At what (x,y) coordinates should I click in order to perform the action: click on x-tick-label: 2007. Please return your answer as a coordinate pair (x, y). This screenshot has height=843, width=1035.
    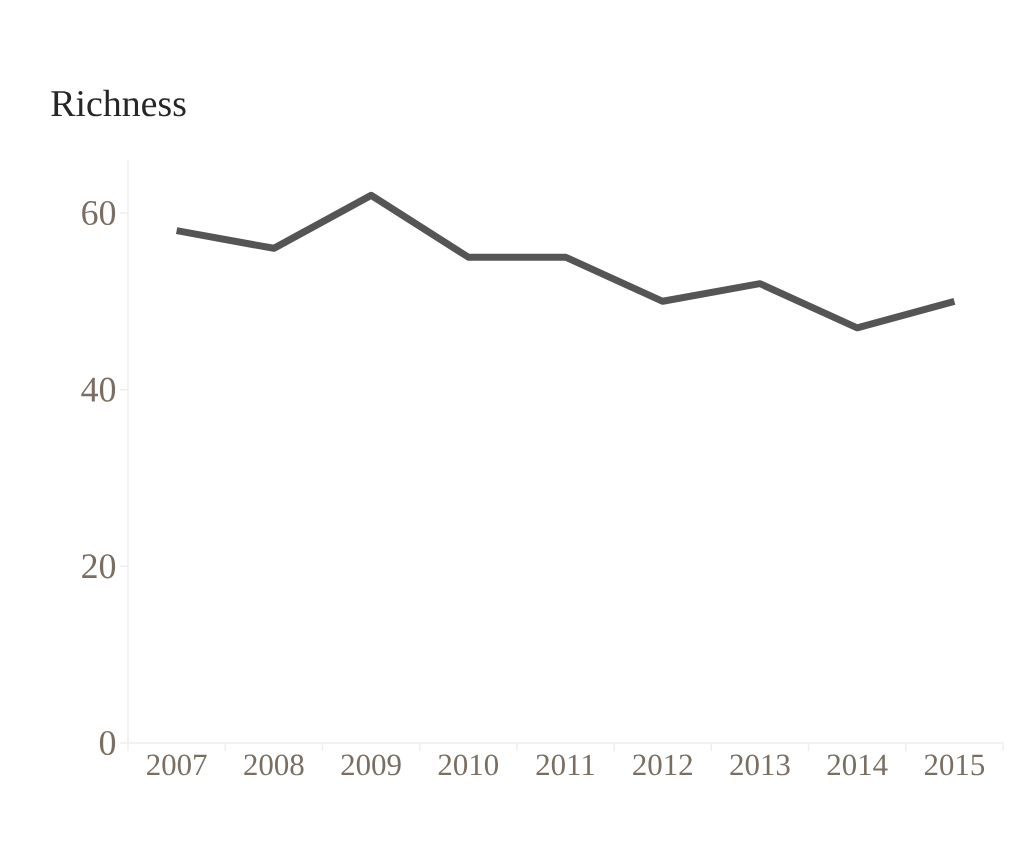
    Looking at the image, I should click on (177, 765).